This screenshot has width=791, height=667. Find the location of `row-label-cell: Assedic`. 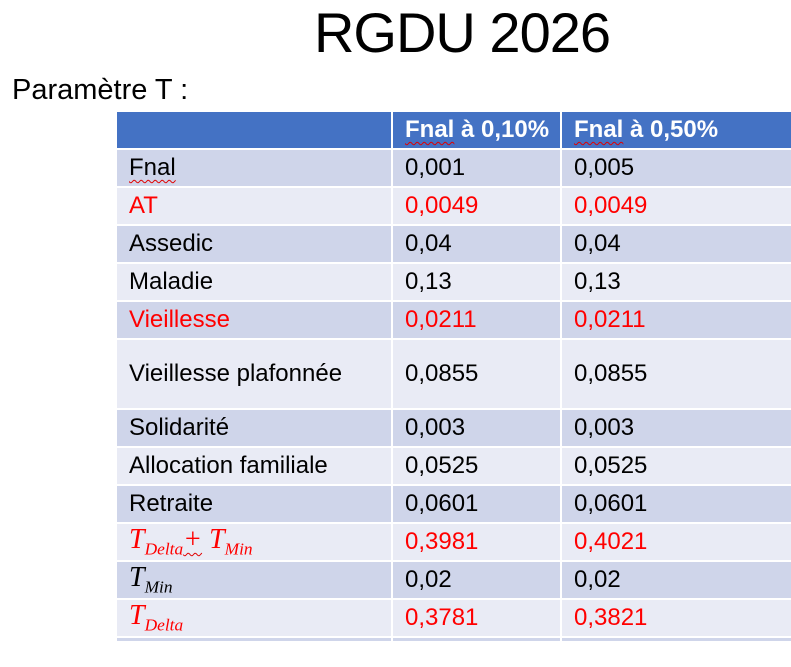

row-label-cell: Assedic is located at coordinates (254, 244).